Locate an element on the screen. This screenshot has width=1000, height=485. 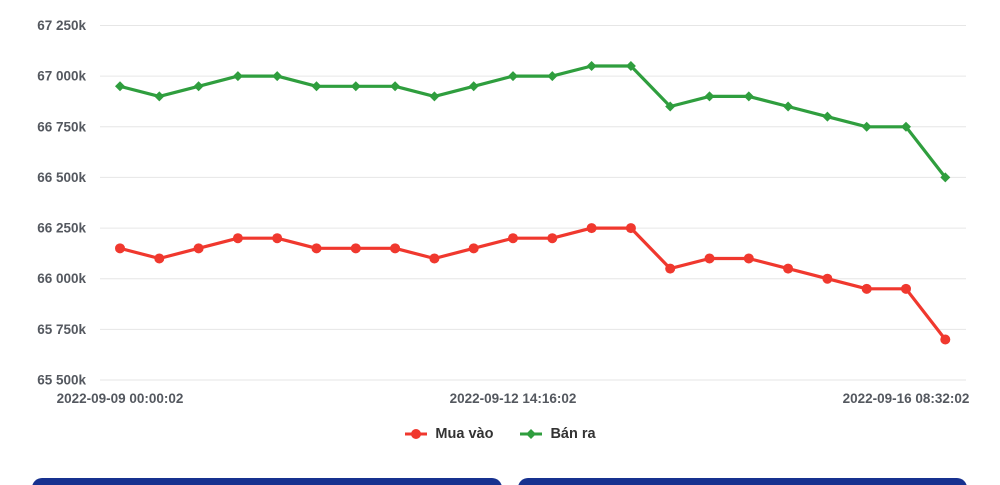
y-tick-label: 65 750k is located at coordinates (61, 329).